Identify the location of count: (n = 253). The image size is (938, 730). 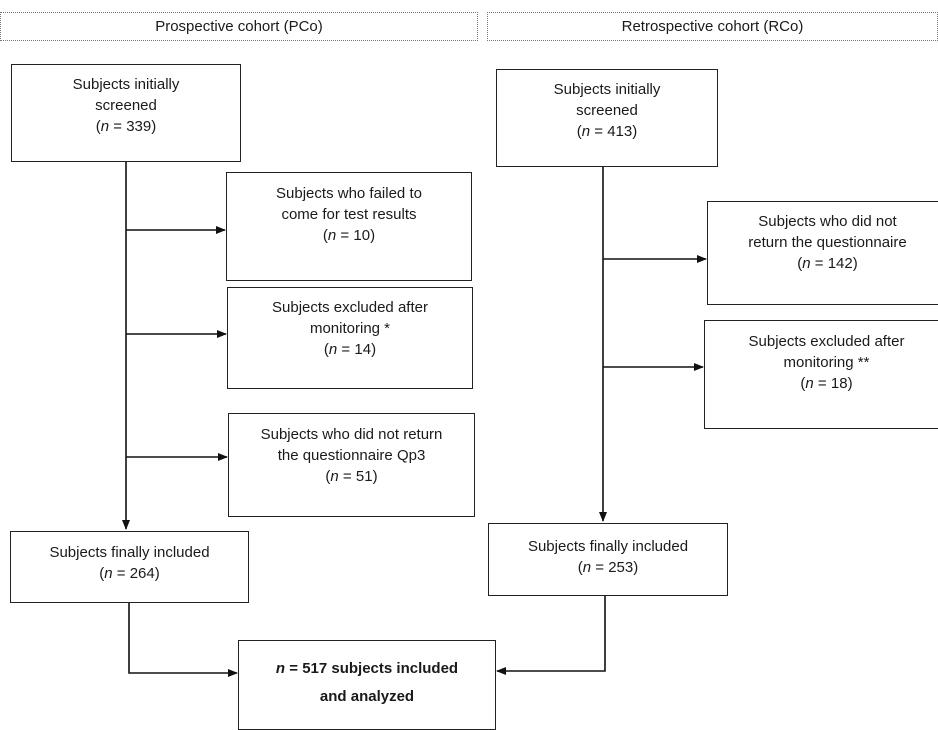
(608, 567).